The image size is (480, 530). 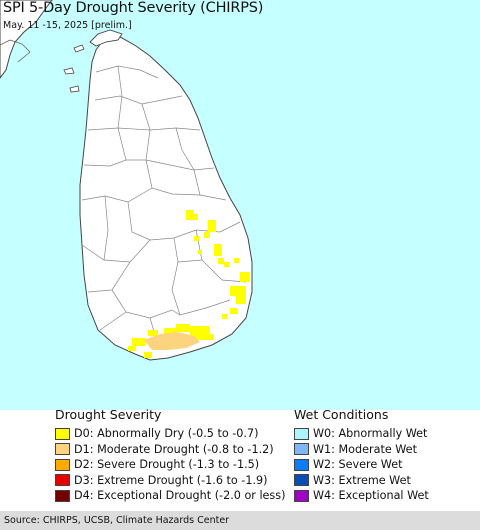 I want to click on swatch-w2, so click(x=301, y=464).